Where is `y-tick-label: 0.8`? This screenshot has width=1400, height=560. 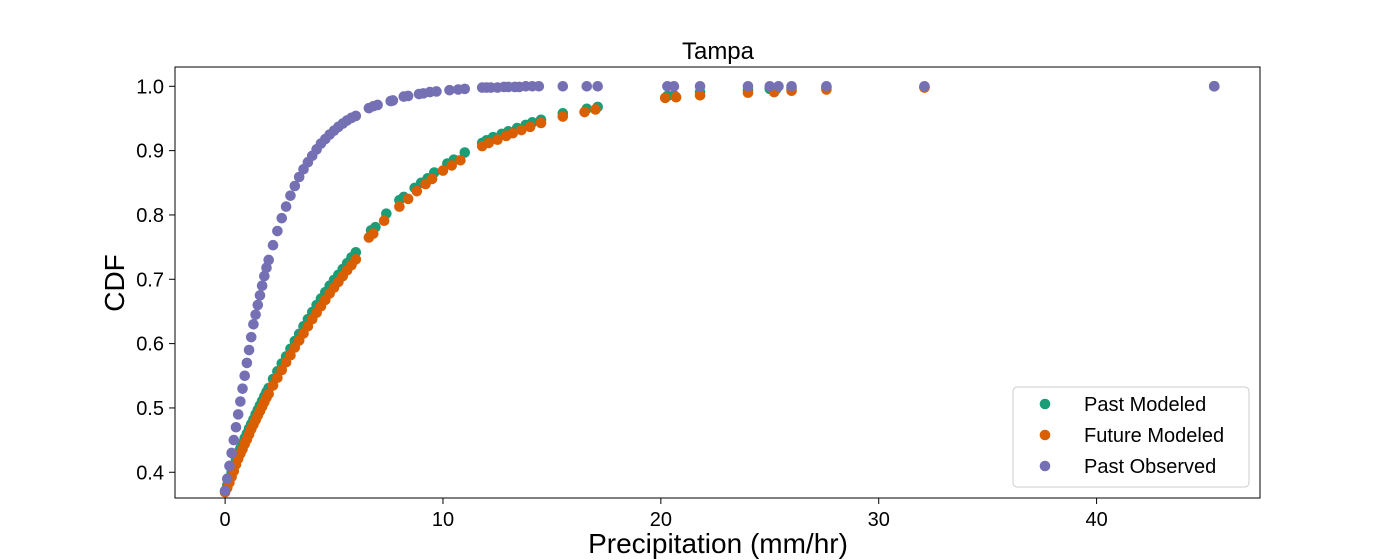 y-tick-label: 0.8 is located at coordinates (150, 216).